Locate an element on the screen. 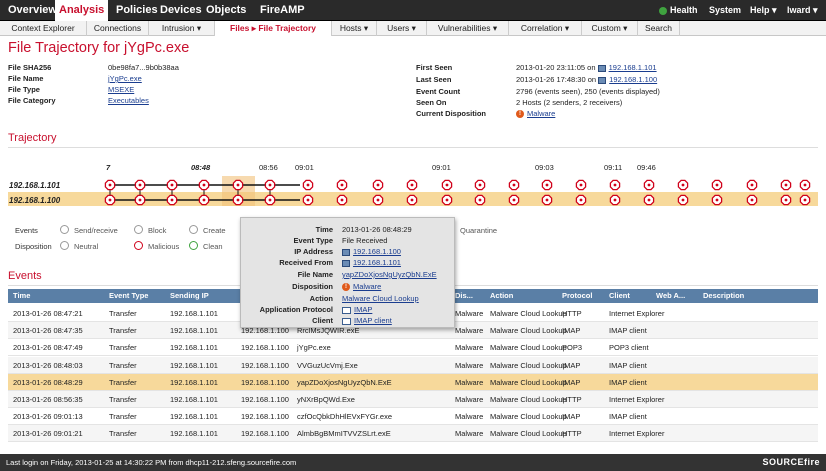  popup-file-name-link: yapZDoXjosNgUyzQbN.ExE is located at coordinates (389, 274).